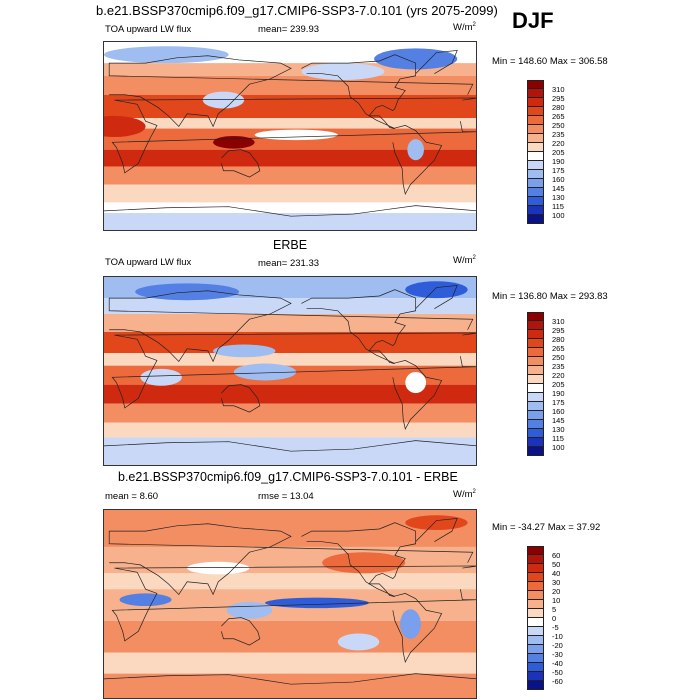  I want to click on colorbar-tick-label: 235, so click(558, 366).